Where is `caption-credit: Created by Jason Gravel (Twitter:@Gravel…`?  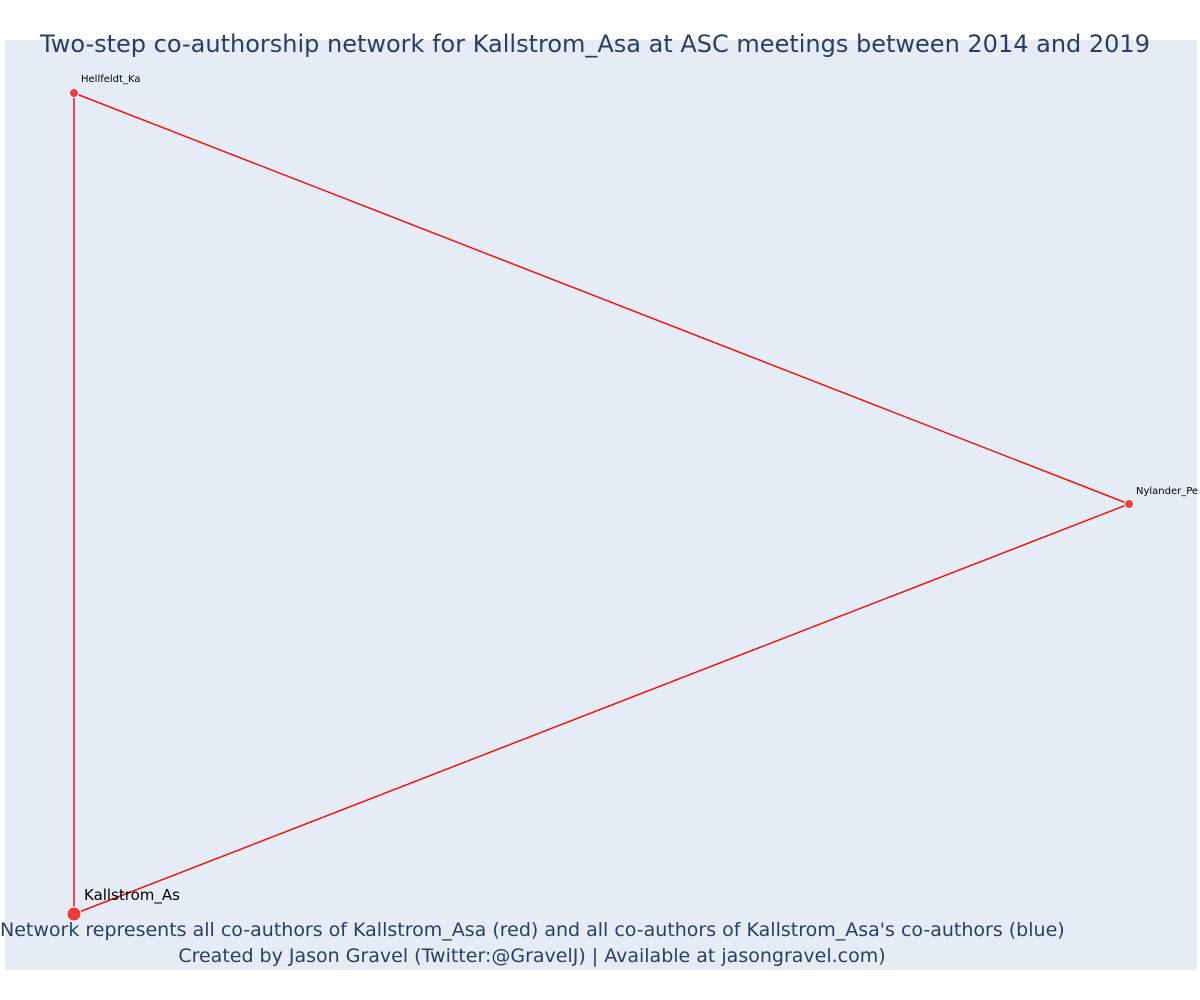
caption-credit: Created by Jason Gravel (Twitter:@Gravel… is located at coordinates (532, 956).